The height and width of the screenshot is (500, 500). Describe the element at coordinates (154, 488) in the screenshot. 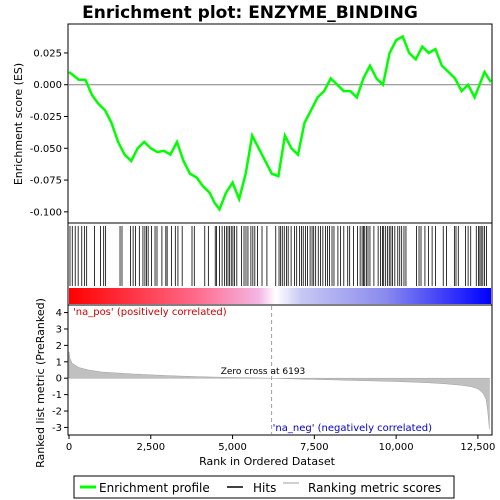

I see `legend-label-enrichment: Enrichment profile` at that location.